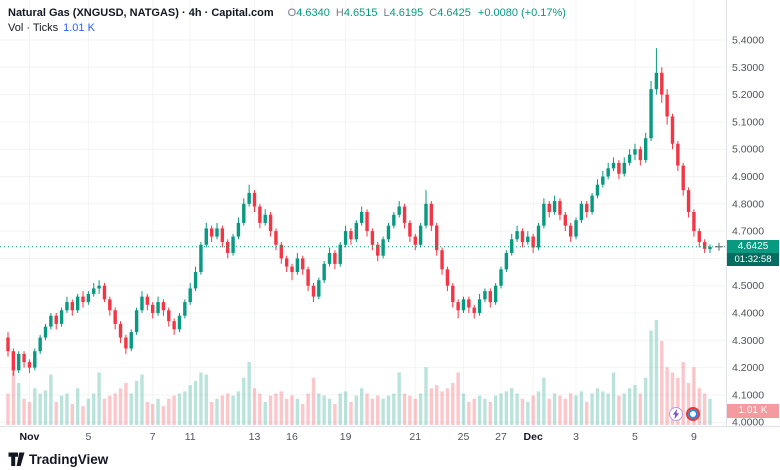 The image size is (780, 470). I want to click on svg-text: 4.3000, so click(748, 341).